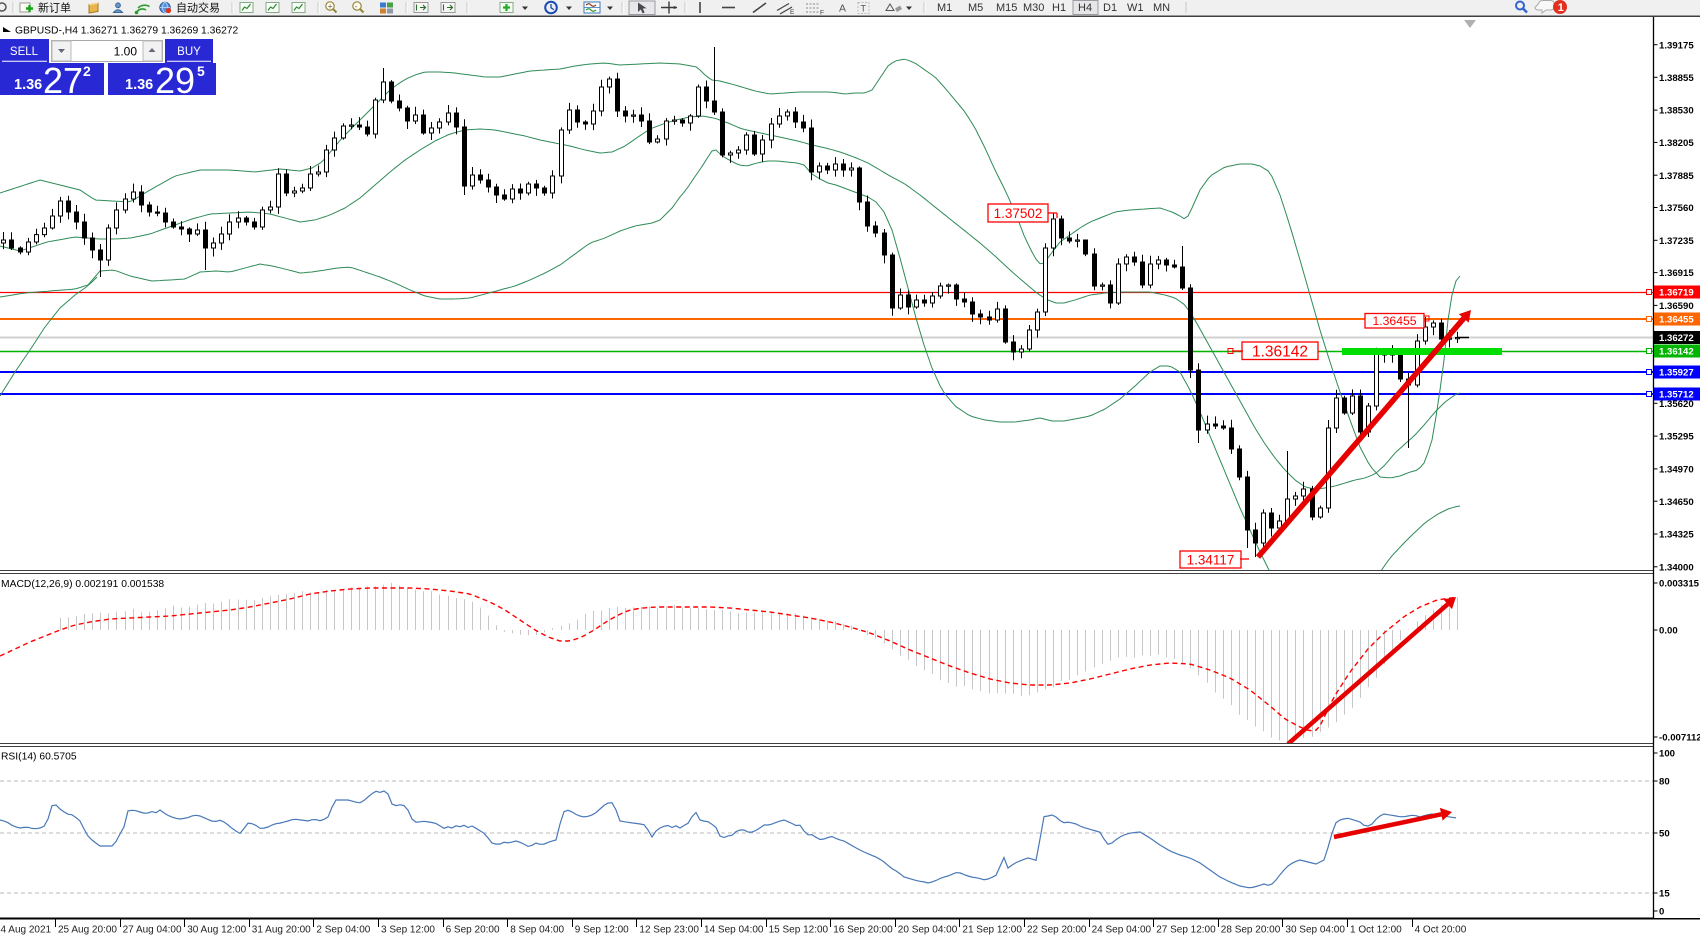 The width and height of the screenshot is (1700, 938). Describe the element at coordinates (1161, 8) in the screenshot. I see `svg-text: MN` at that location.